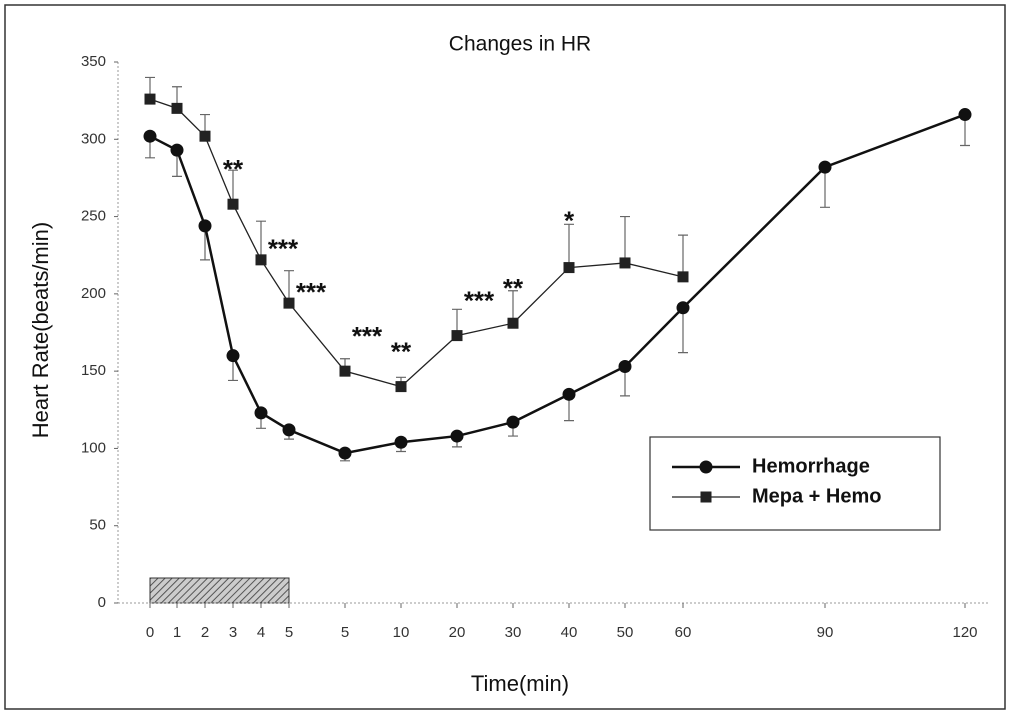  I want to click on y-tick-label: 200, so click(93, 293).